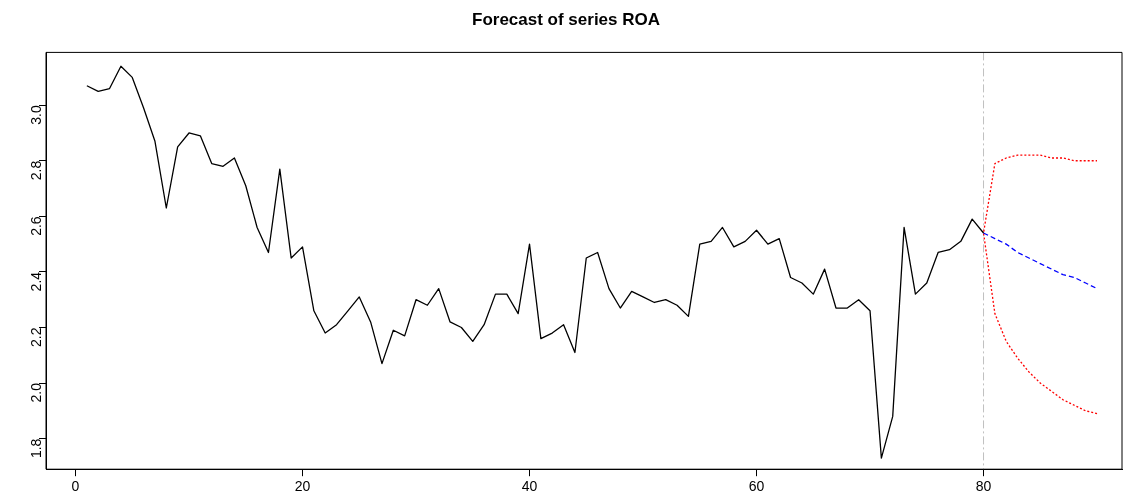 The image size is (1125, 499). Describe the element at coordinates (302, 486) in the screenshot. I see `x-tick-label: 20` at that location.